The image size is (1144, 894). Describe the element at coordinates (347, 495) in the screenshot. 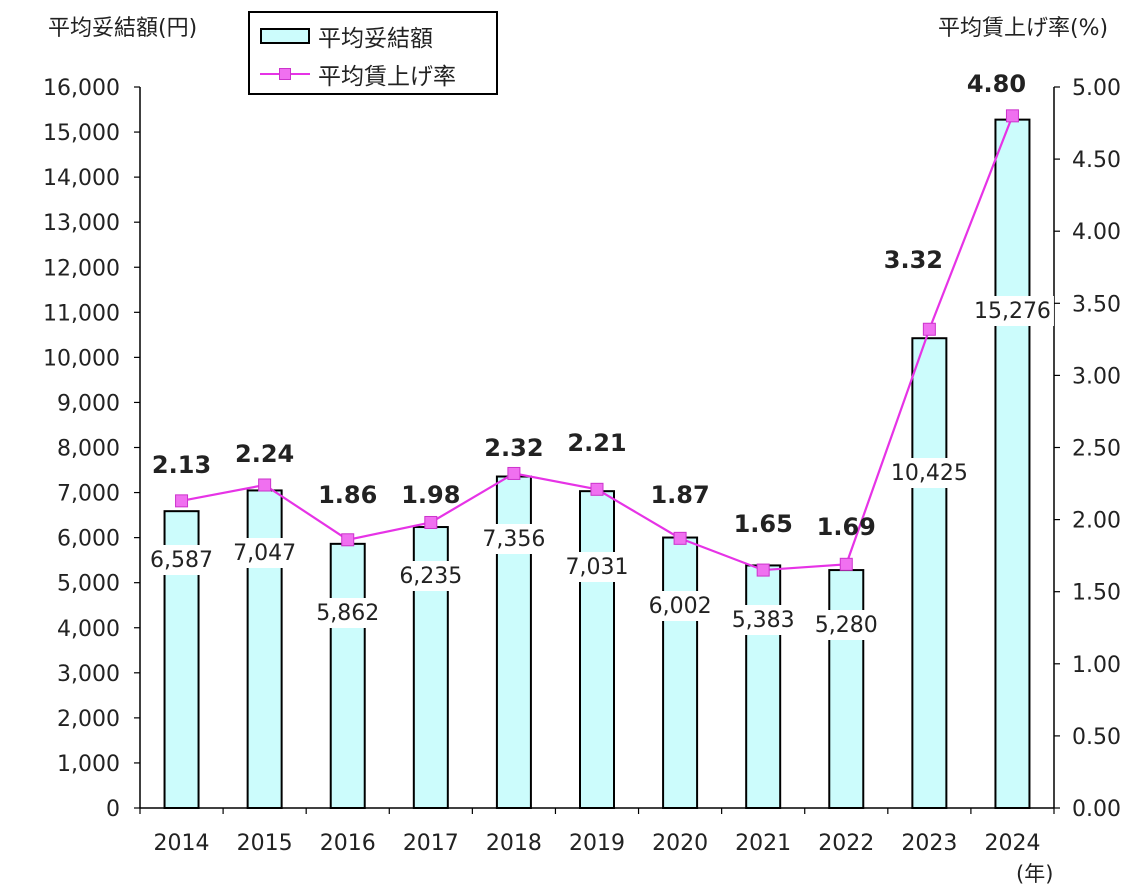

I see `rate-value-label: 1.86` at that location.